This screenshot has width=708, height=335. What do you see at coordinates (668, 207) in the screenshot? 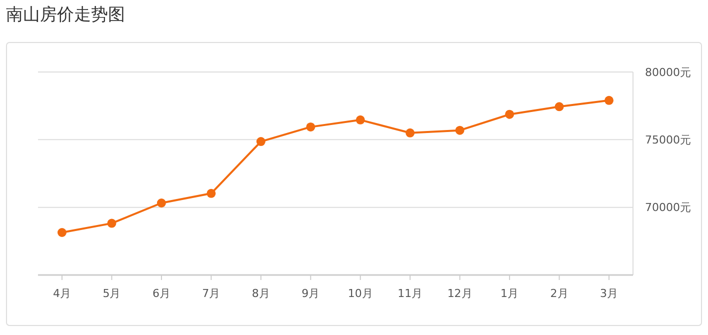
I see `y-tick-label: 70000元` at bounding box center [668, 207].